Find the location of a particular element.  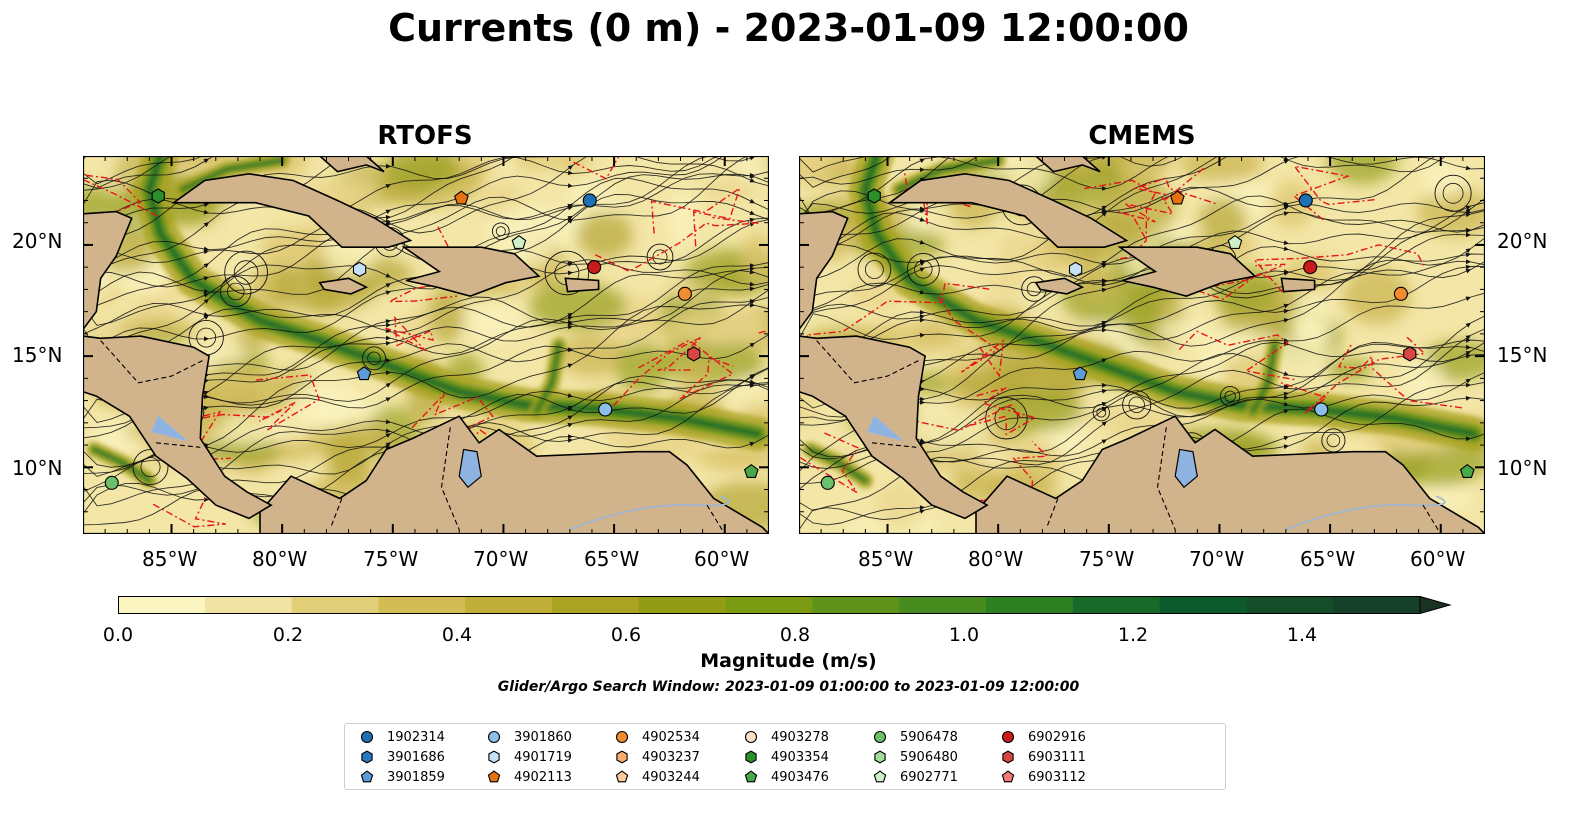

legend-label: 1902314 is located at coordinates (416, 737).